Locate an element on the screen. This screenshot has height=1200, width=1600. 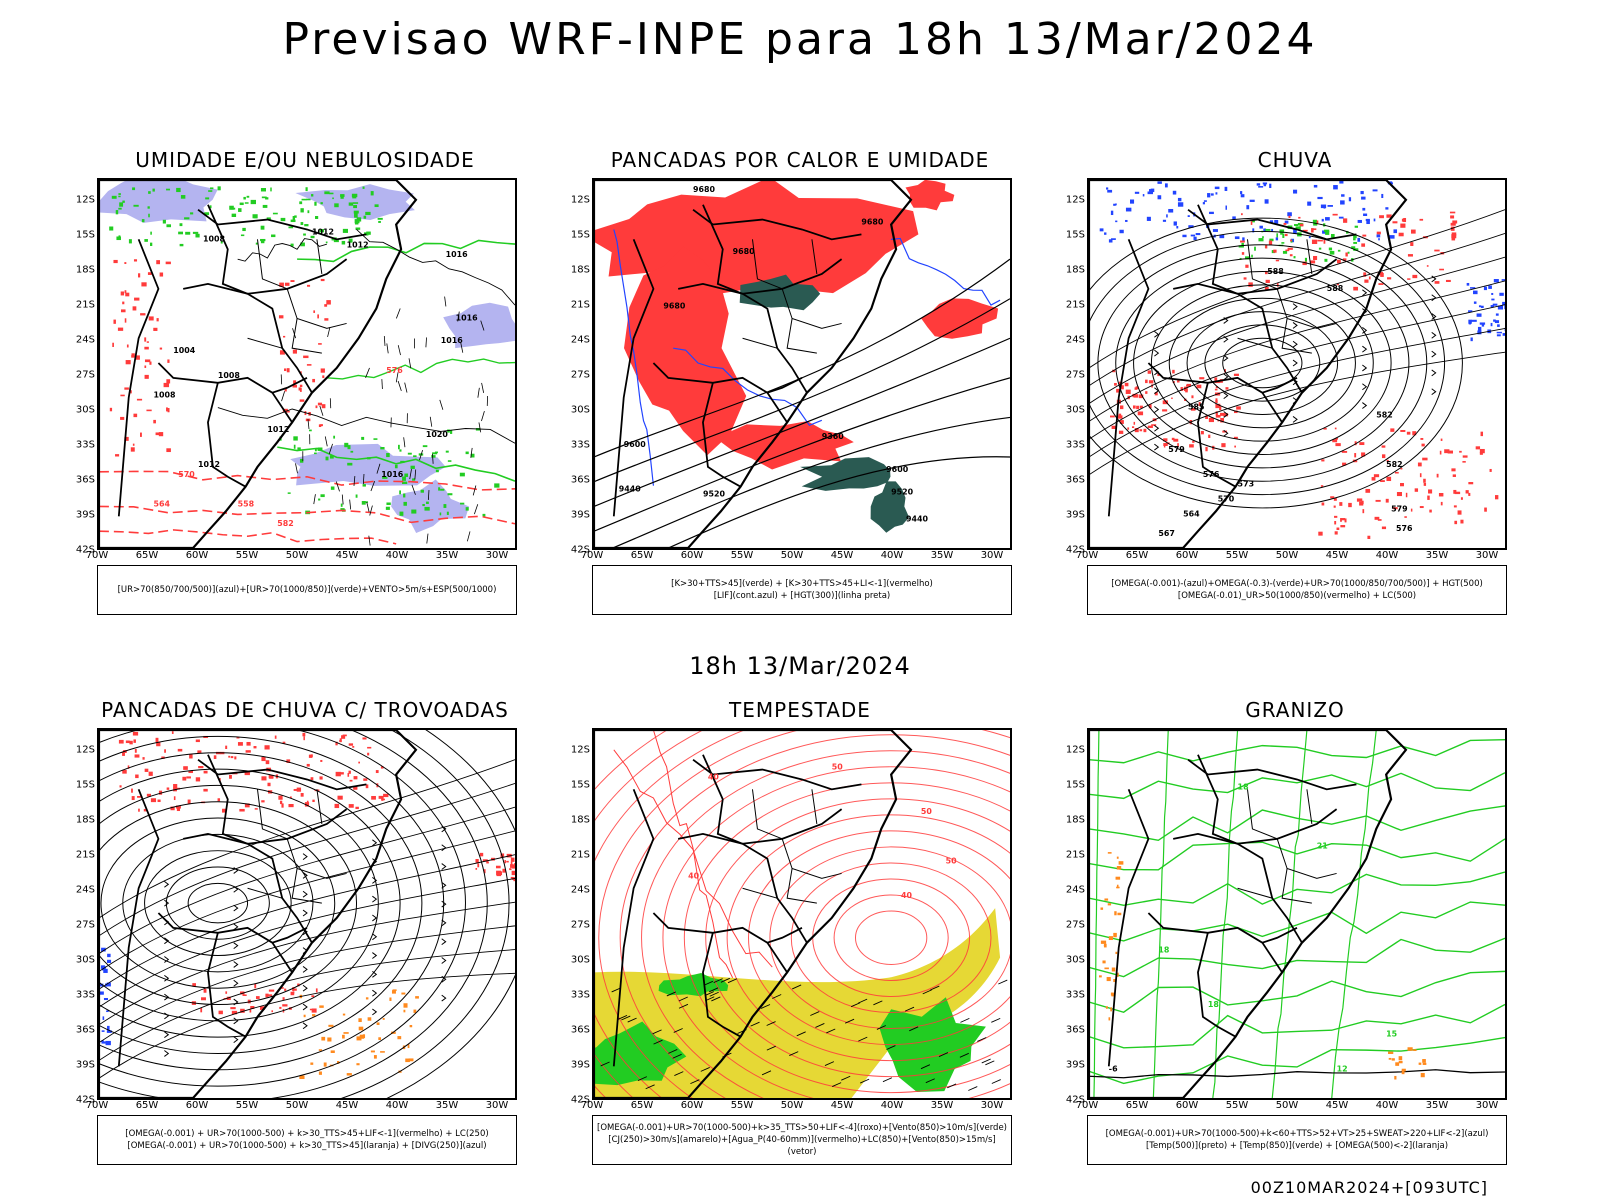
contour-label: 573 is located at coordinates (1246, 484).